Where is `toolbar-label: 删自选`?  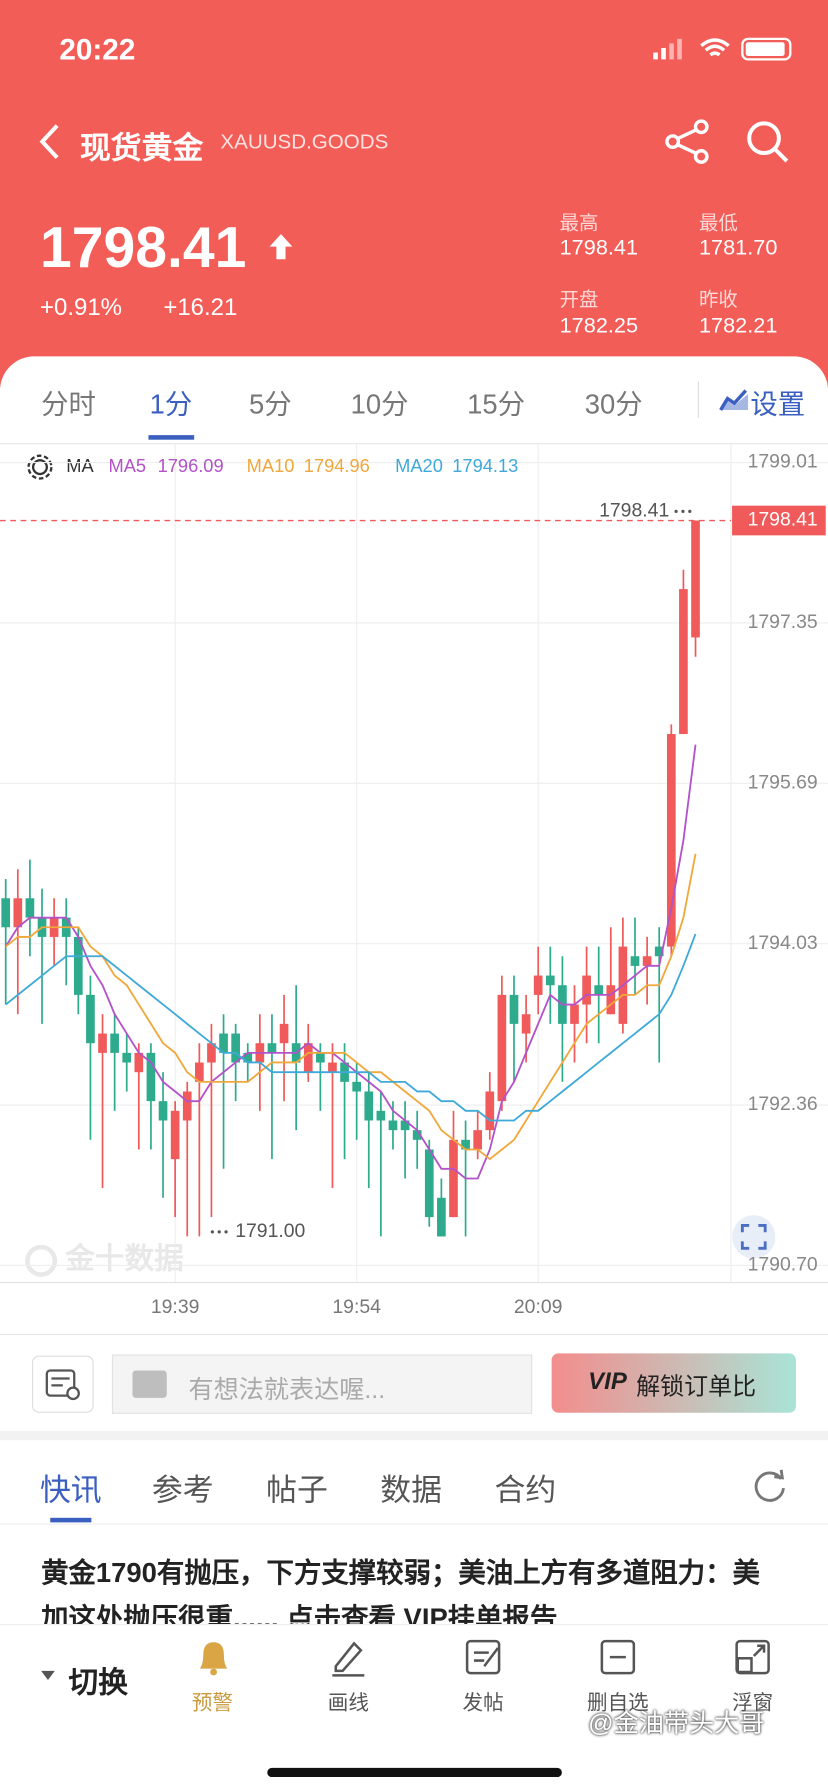 toolbar-label: 删自选 is located at coordinates (618, 1703).